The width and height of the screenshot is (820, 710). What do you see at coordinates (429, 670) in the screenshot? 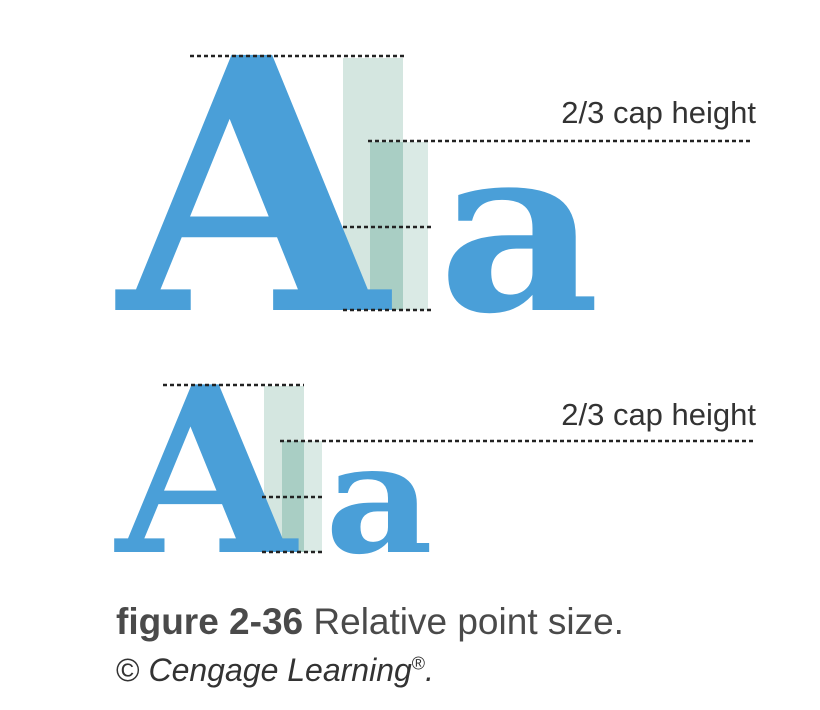
I see `credit-period: .` at bounding box center [429, 670].